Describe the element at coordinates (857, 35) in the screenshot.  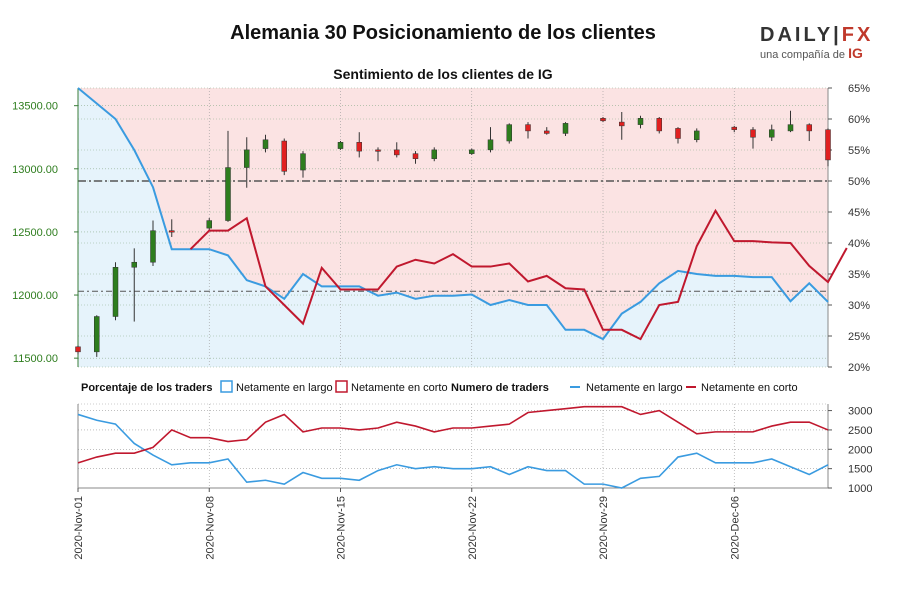
I see `logo-brand-fx: FX` at that location.